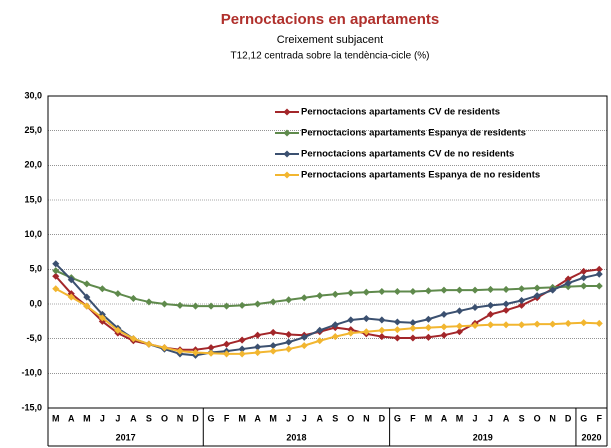 The image size is (611, 448). I want to click on y-tick-label: -5,0, so click(34, 338).